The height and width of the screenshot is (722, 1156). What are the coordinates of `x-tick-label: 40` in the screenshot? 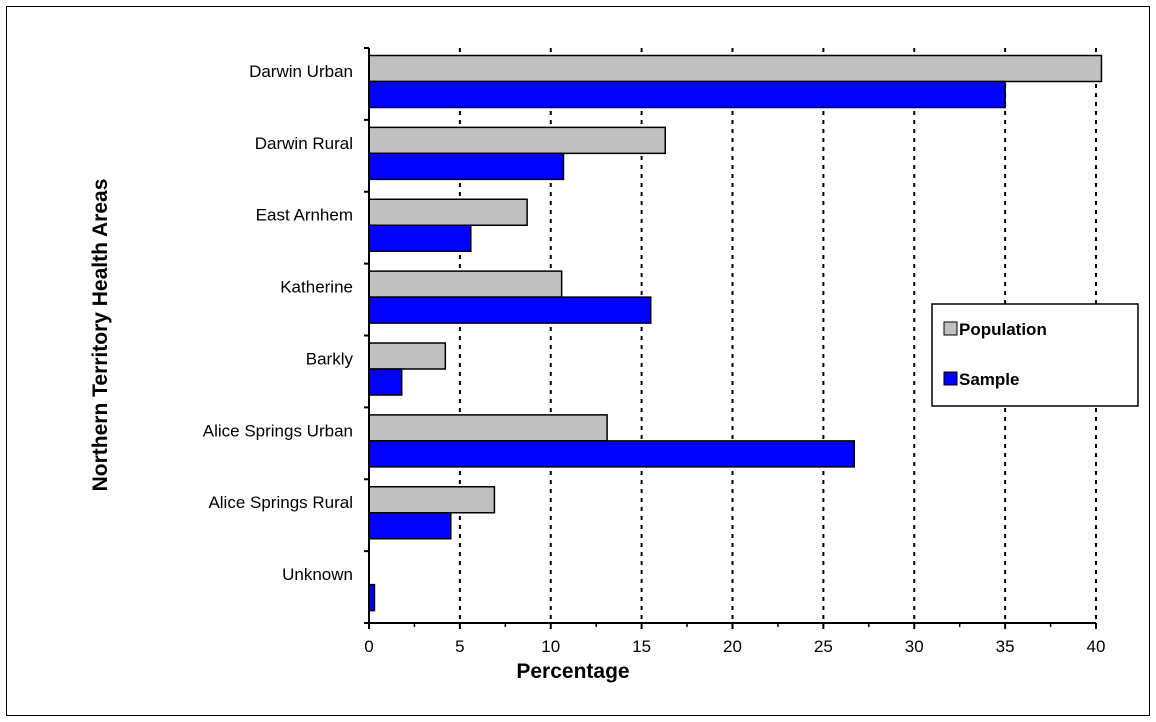 It's located at (1096, 646).